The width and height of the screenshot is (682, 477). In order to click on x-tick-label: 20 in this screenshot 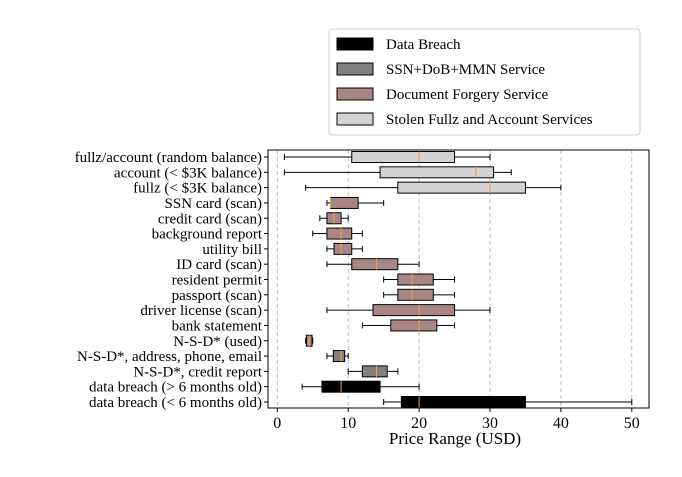, I will do `click(419, 423)`.